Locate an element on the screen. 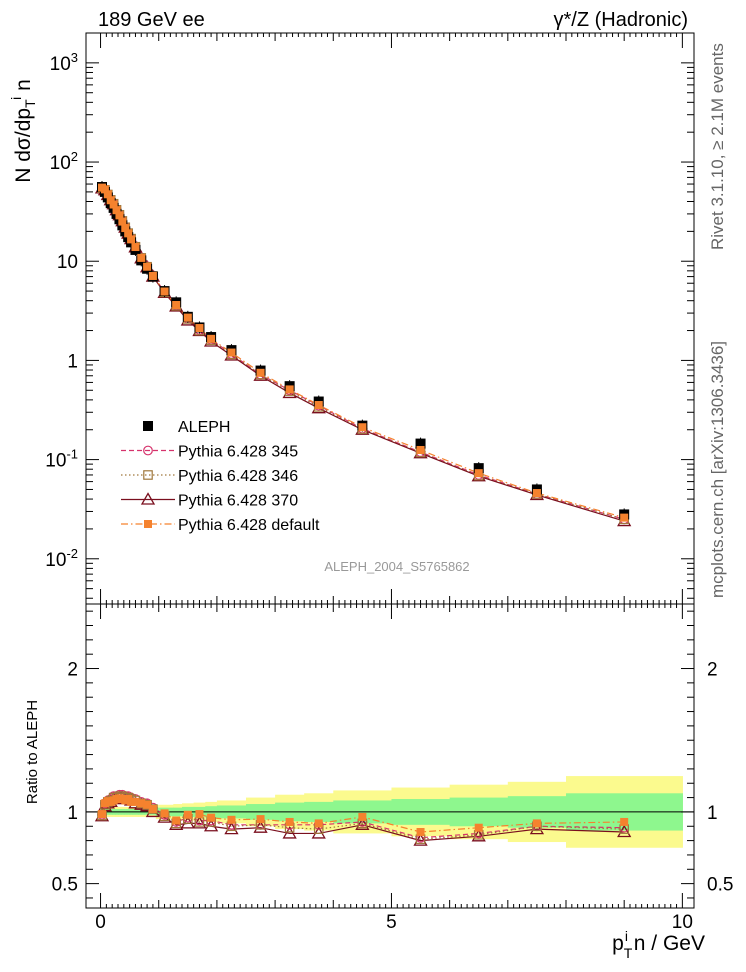 This screenshot has height=972, width=746. x-tick-label: 10 is located at coordinates (682, 922).